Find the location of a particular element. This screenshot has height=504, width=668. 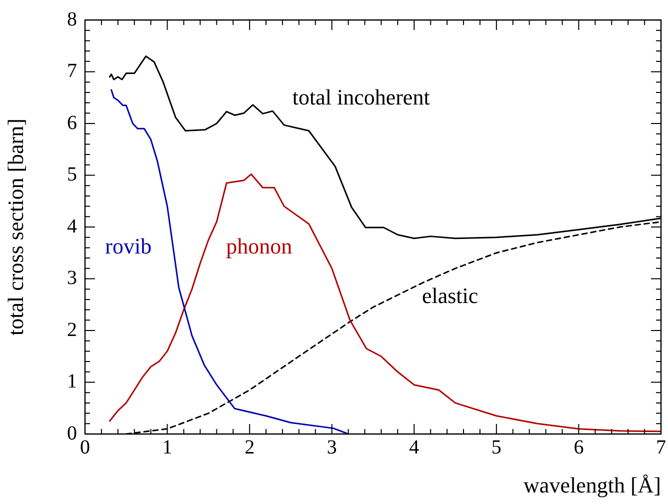

series-label: rovib is located at coordinates (128, 245).